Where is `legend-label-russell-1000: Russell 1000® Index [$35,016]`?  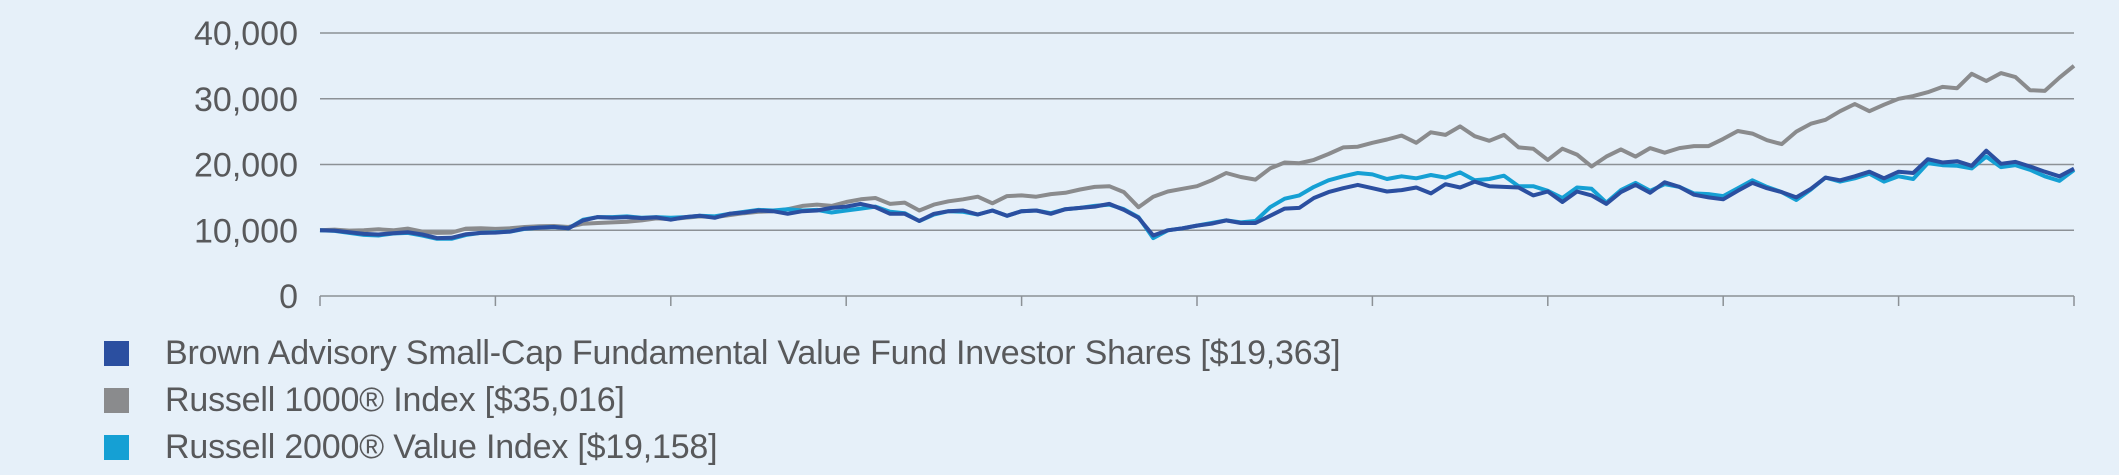 legend-label-russell-1000: Russell 1000® Index [$35,016] is located at coordinates (395, 400).